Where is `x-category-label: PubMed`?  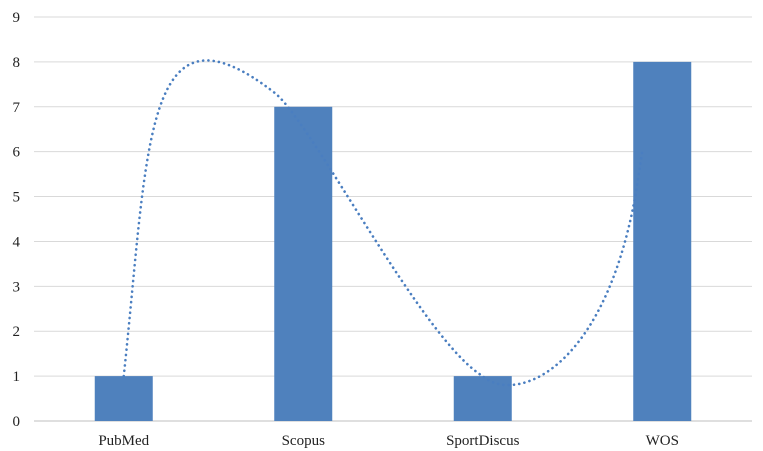 x-category-label: PubMed is located at coordinates (123, 441).